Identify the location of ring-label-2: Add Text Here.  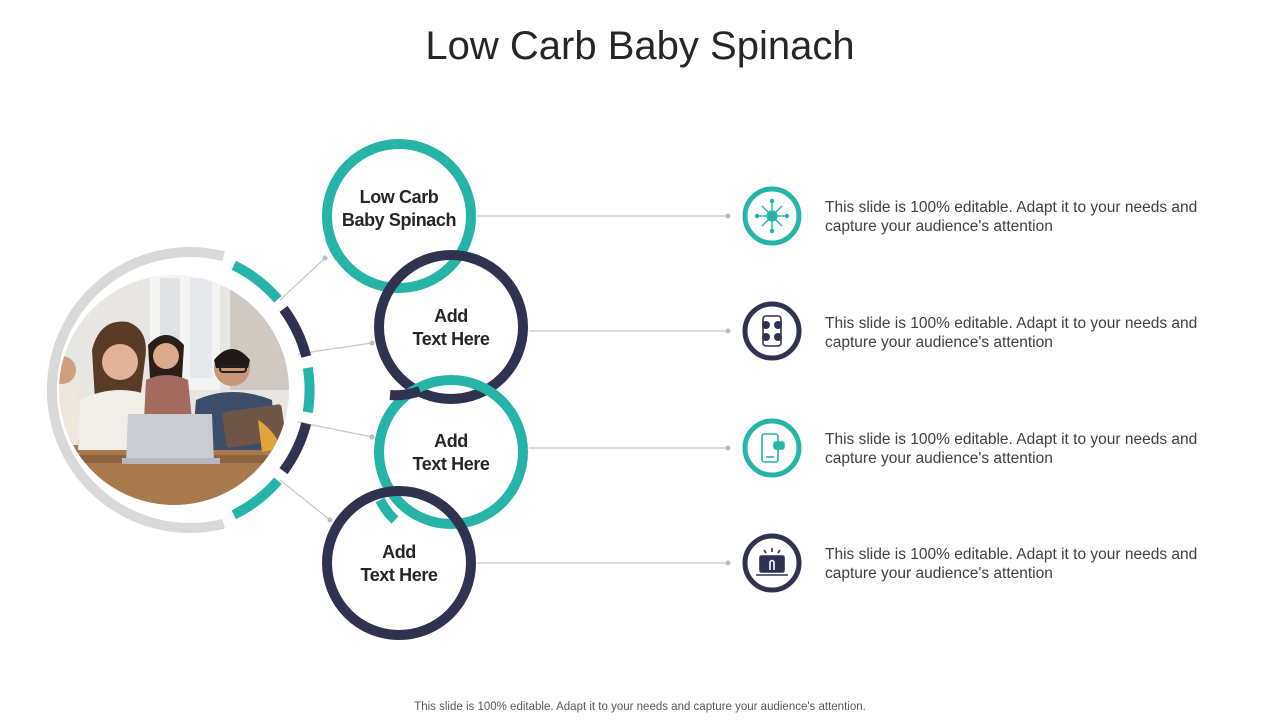
(451, 327).